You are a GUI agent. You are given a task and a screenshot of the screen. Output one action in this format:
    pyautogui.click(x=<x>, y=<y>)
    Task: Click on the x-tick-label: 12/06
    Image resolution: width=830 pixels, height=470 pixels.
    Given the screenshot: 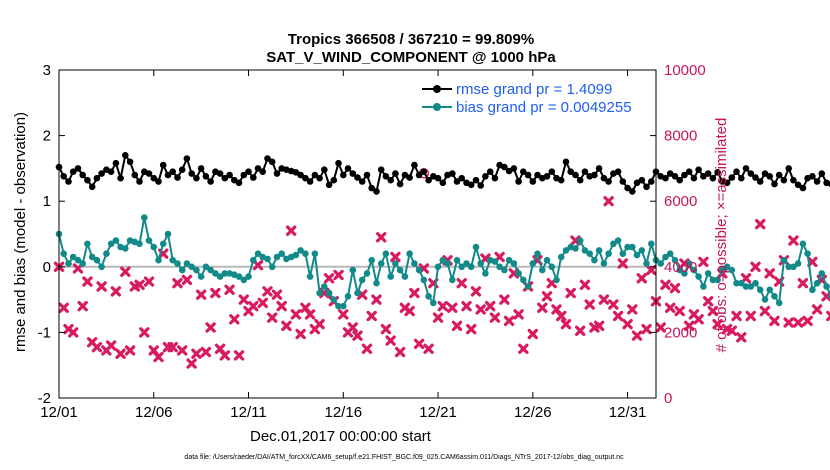 What is the action you would take?
    pyautogui.click(x=154, y=412)
    